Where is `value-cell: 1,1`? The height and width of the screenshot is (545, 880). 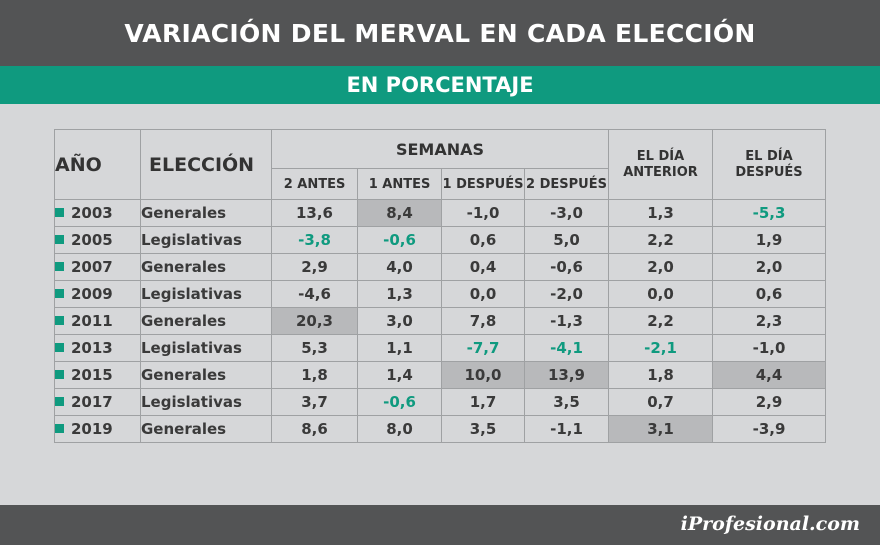
value-cell: 1,1 is located at coordinates (399, 348).